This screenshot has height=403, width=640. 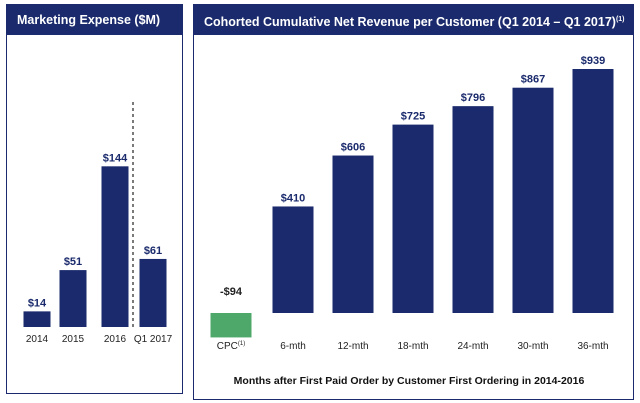 I want to click on revenue-period-label: CPC(1), so click(x=231, y=346).